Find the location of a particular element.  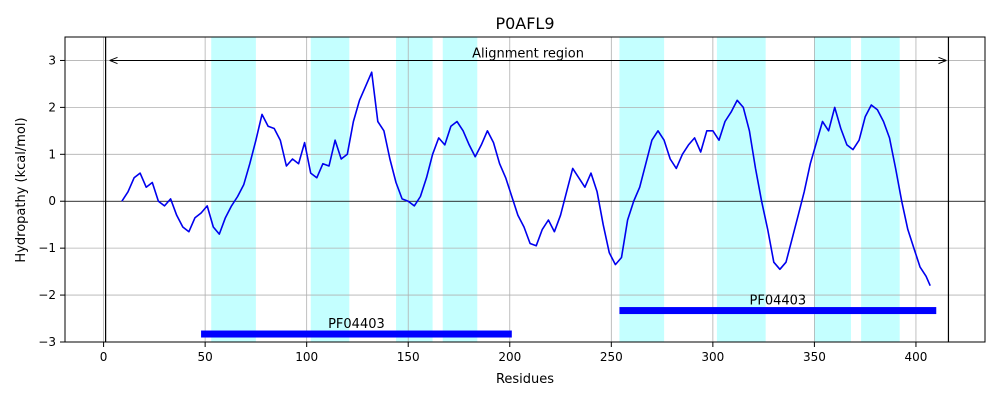

x-tick-label: 300 is located at coordinates (712, 357).